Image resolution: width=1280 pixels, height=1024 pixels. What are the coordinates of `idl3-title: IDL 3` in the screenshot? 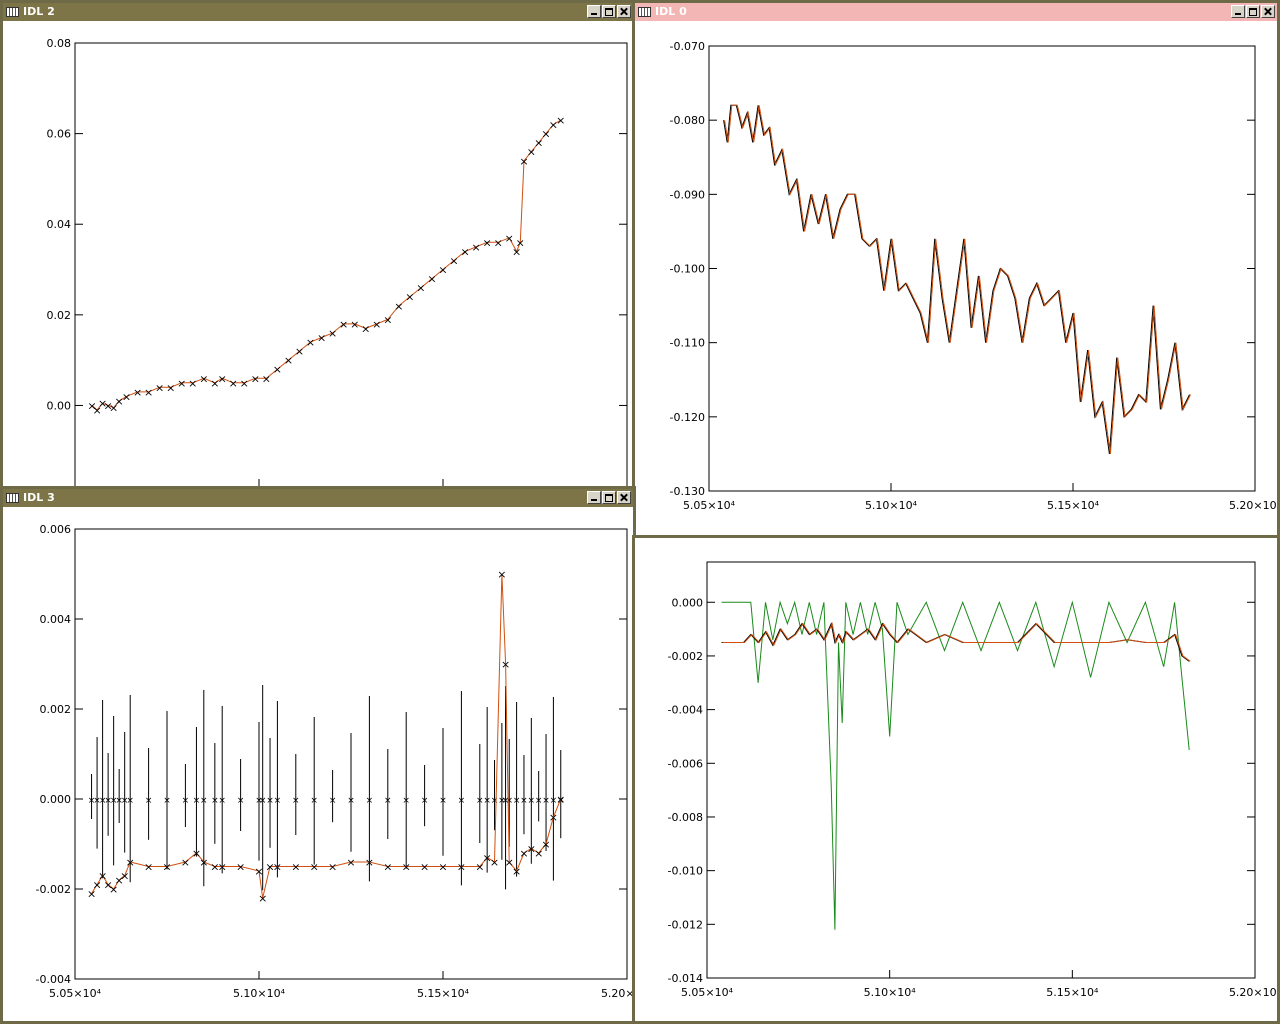 It's located at (39, 497).